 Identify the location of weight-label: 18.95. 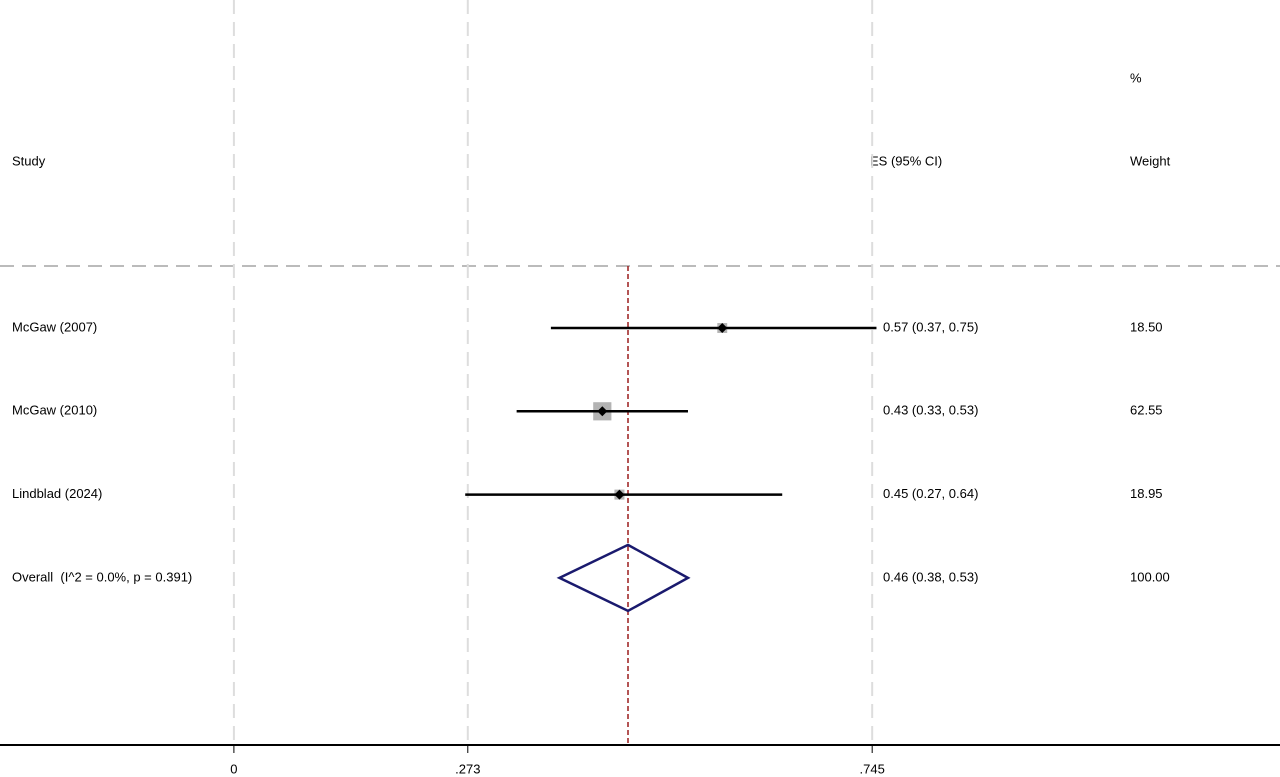
(1146, 493).